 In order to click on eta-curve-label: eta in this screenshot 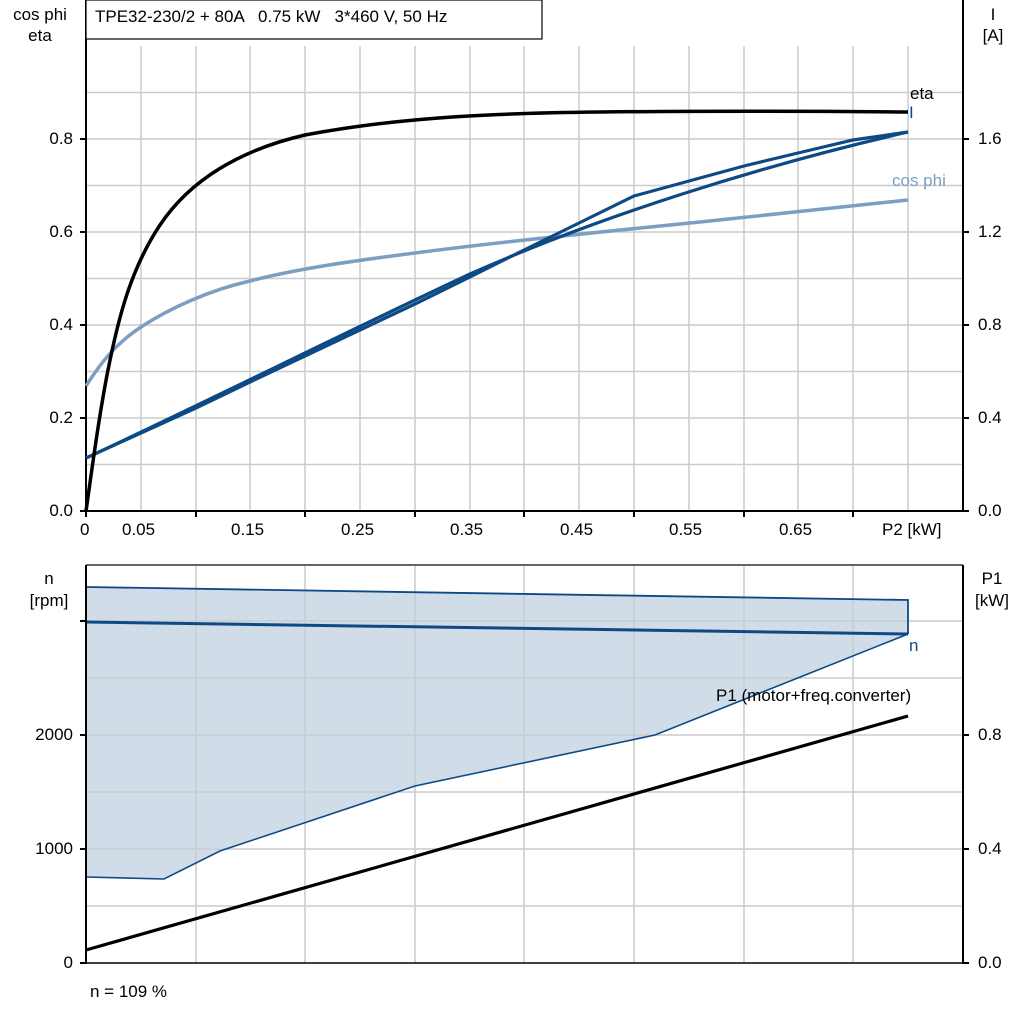, I will do `click(922, 93)`.